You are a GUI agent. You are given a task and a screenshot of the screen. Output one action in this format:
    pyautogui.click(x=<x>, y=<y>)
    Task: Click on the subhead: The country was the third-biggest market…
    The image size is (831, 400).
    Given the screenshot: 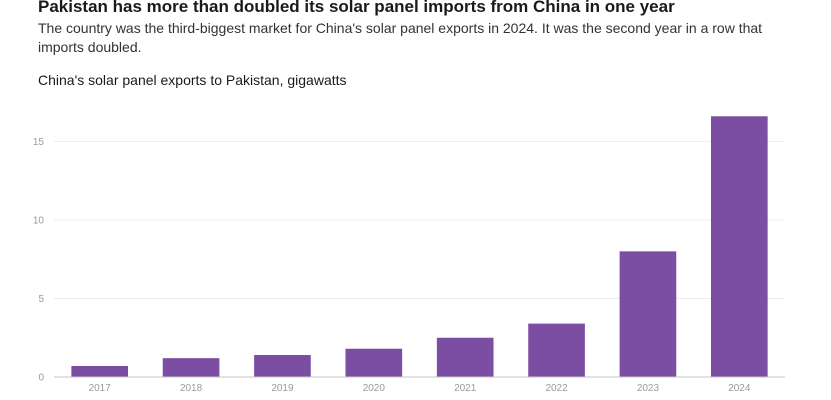 What is the action you would take?
    pyautogui.click(x=400, y=37)
    